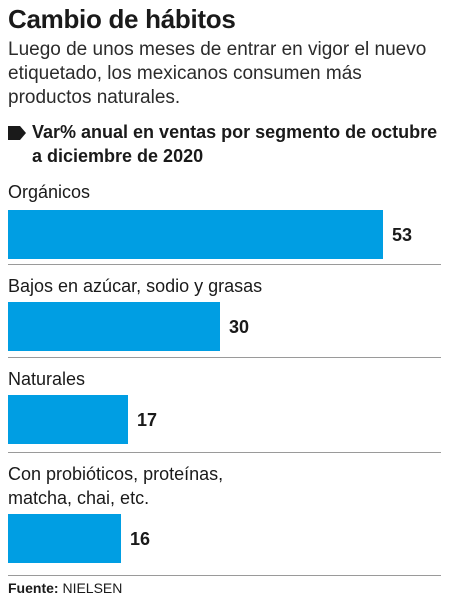  I want to click on value-label: 17, so click(147, 420).